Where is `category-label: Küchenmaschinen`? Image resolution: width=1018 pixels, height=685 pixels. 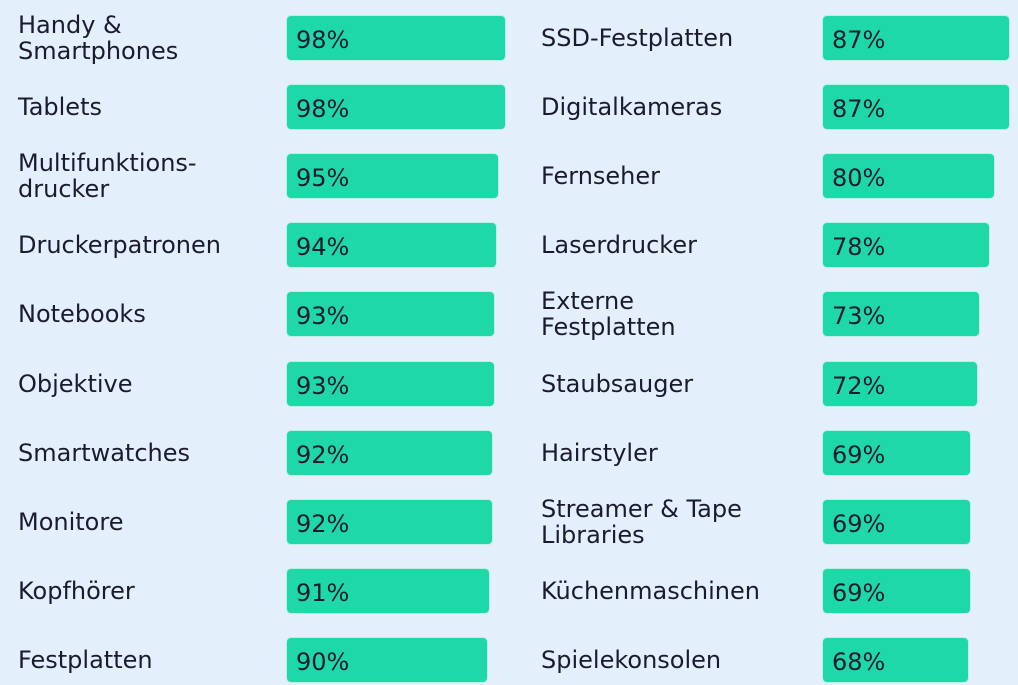
category-label: Küchenmaschinen is located at coordinates (650, 590).